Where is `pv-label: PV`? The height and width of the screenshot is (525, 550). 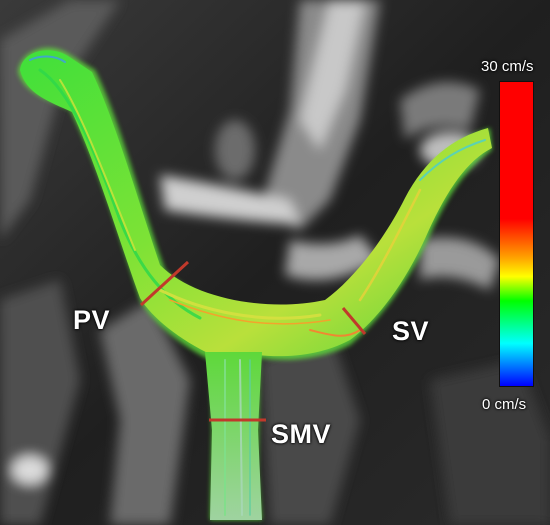 pv-label: PV is located at coordinates (92, 320).